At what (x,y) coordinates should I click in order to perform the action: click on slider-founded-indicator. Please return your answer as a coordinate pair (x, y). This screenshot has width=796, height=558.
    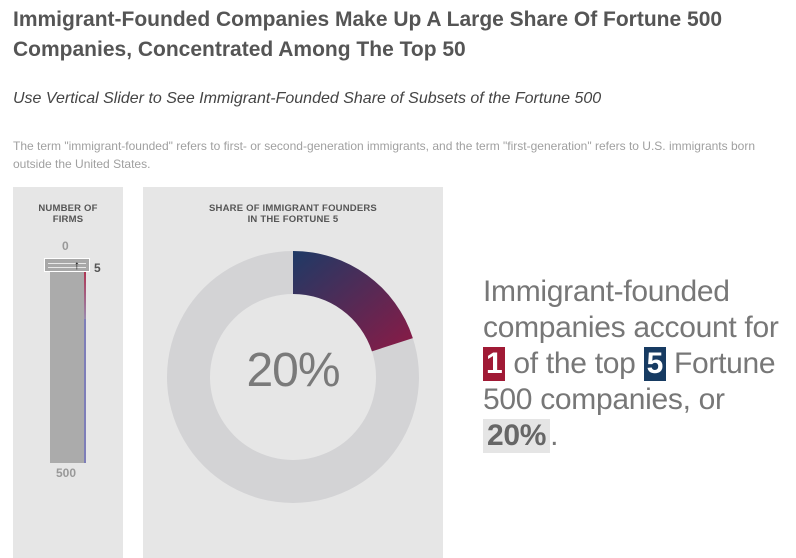
    Looking at the image, I should click on (85, 294).